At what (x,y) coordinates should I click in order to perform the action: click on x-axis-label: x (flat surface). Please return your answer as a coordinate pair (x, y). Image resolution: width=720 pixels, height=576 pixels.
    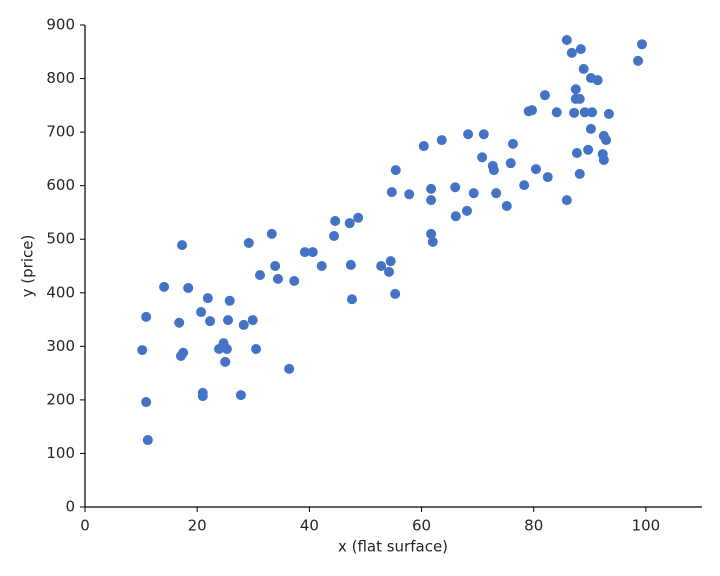
    Looking at the image, I should click on (393, 547).